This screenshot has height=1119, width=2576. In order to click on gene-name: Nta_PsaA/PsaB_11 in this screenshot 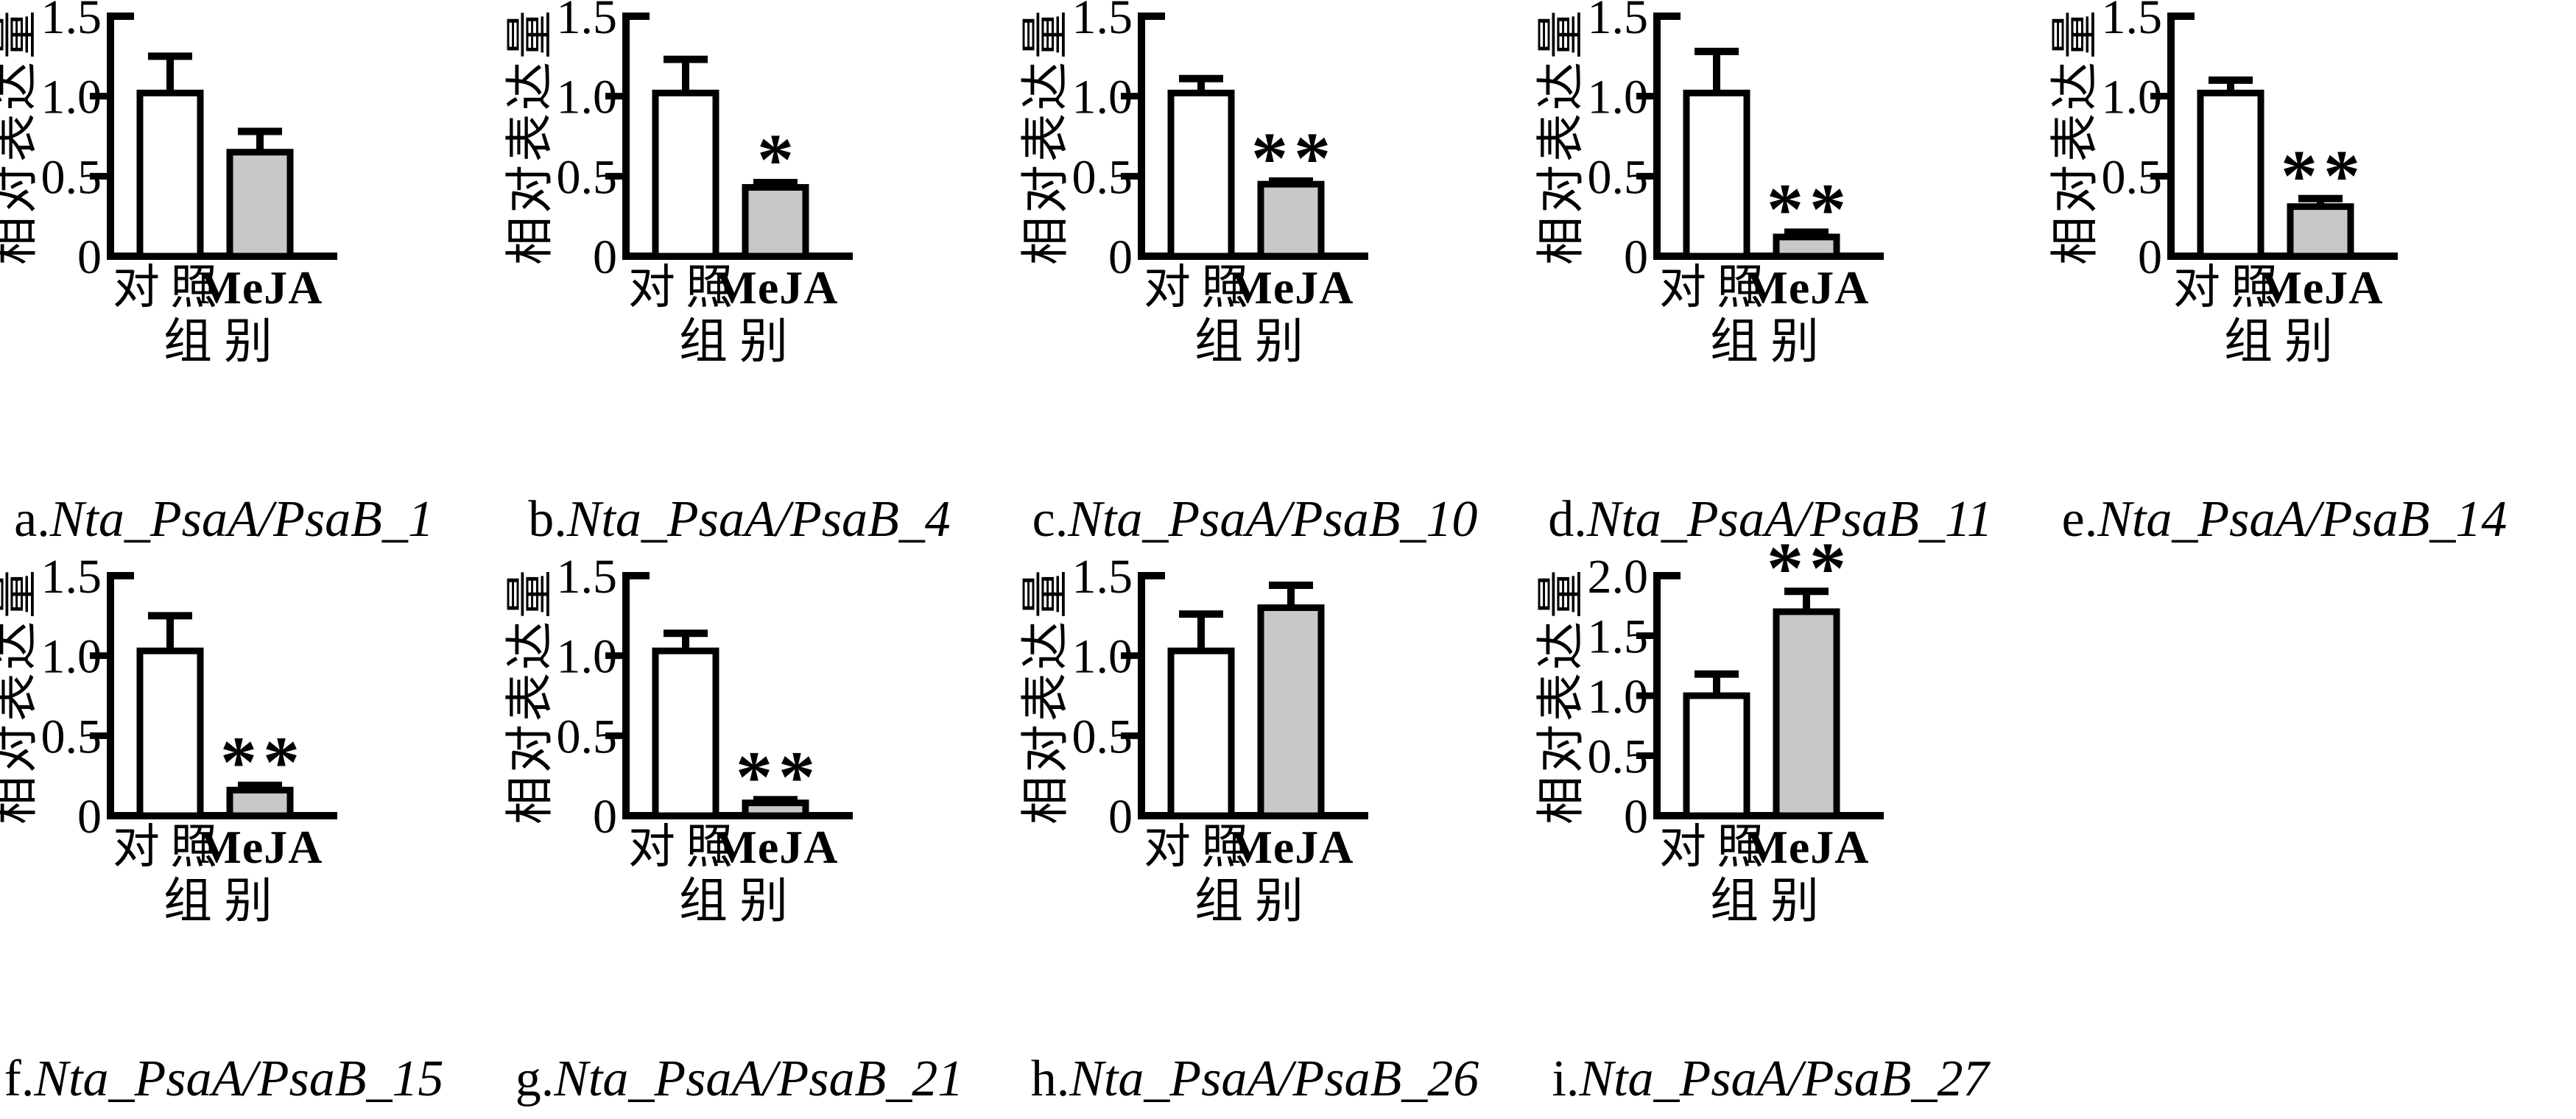, I will do `click(1789, 519)`.